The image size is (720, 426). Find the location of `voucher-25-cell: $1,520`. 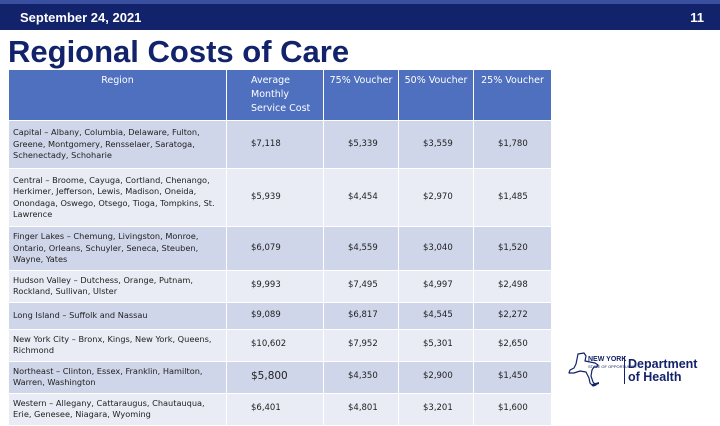

voucher-25-cell: $1,520 is located at coordinates (512, 248).